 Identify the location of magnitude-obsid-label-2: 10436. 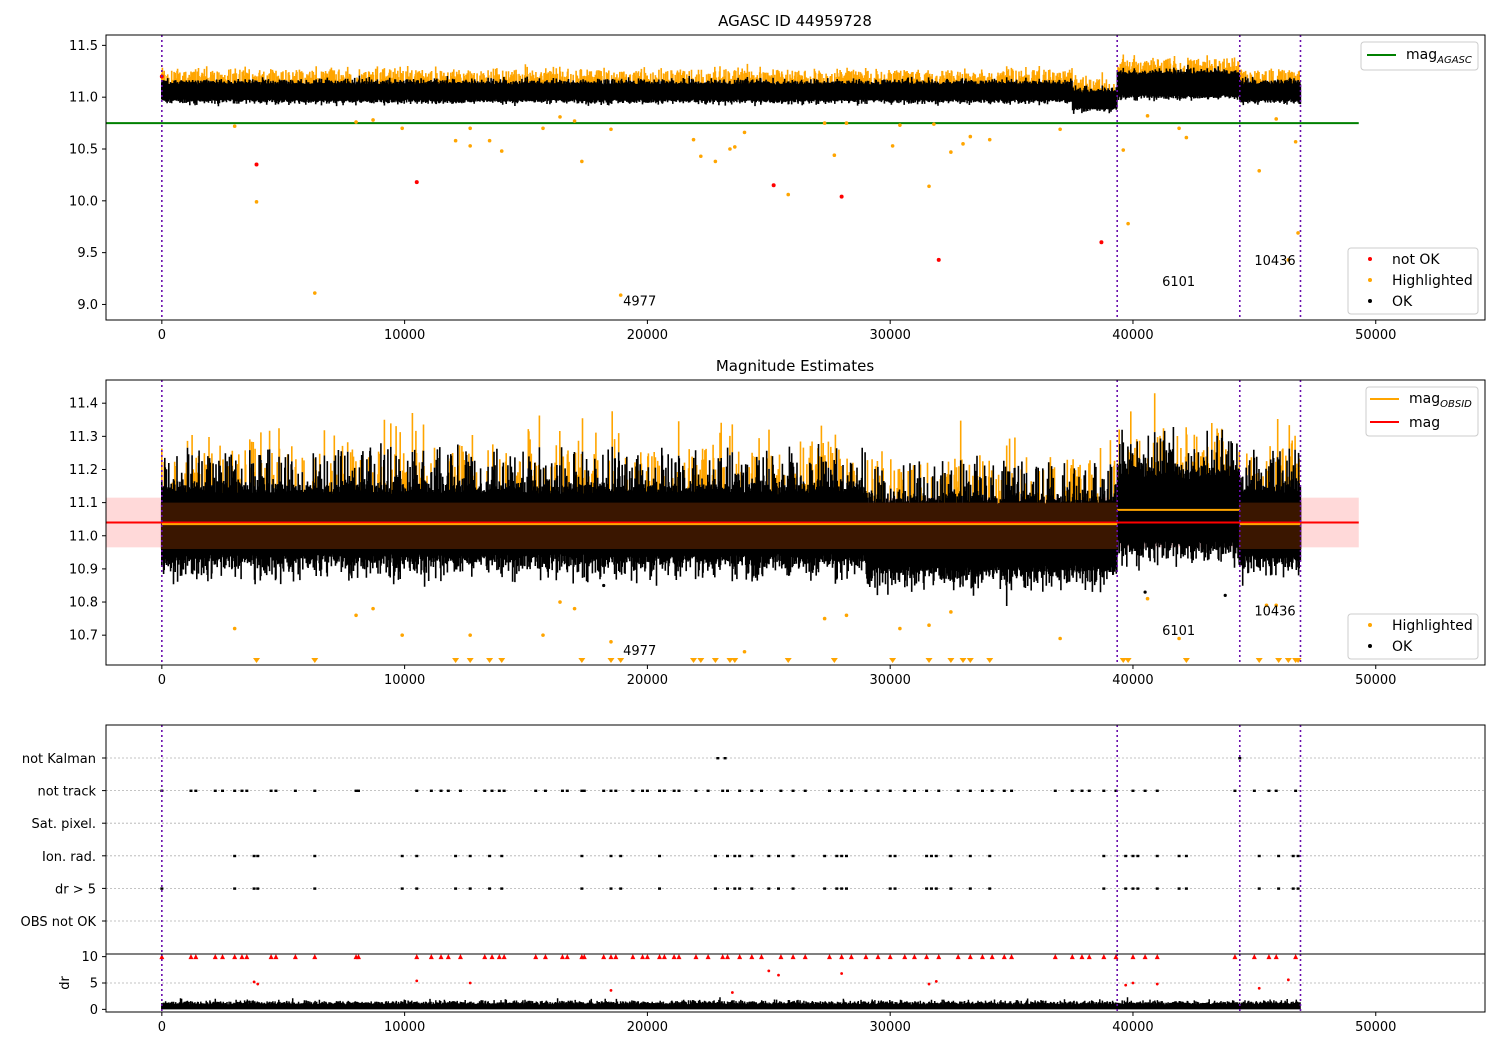
(1274, 611).